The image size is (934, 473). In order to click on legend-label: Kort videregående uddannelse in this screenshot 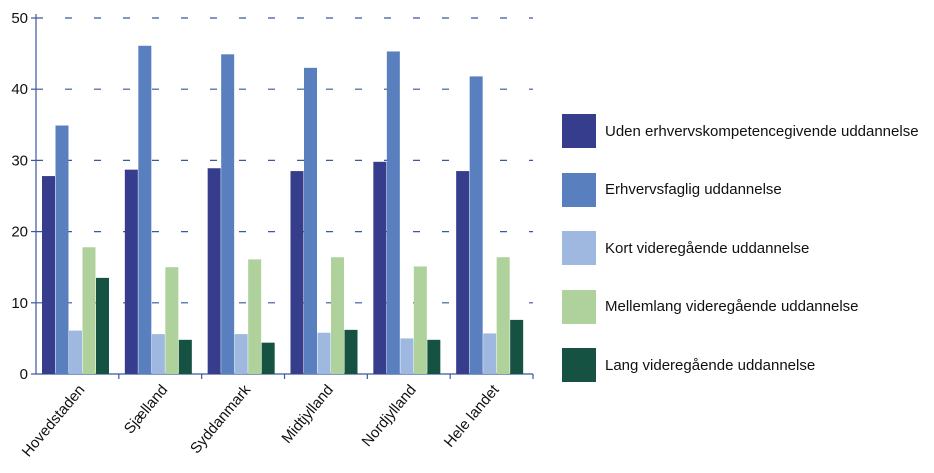, I will do `click(707, 248)`.